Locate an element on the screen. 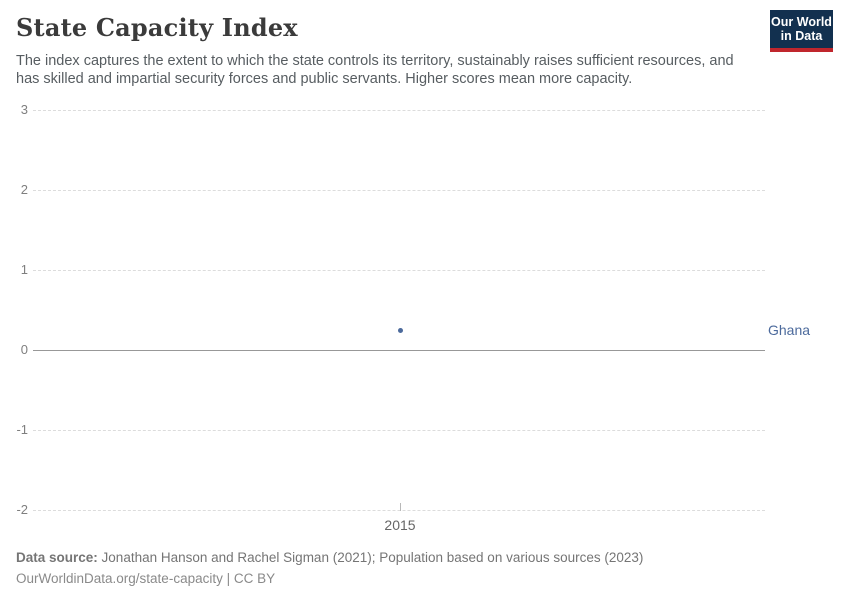  data-point is located at coordinates (400, 330).